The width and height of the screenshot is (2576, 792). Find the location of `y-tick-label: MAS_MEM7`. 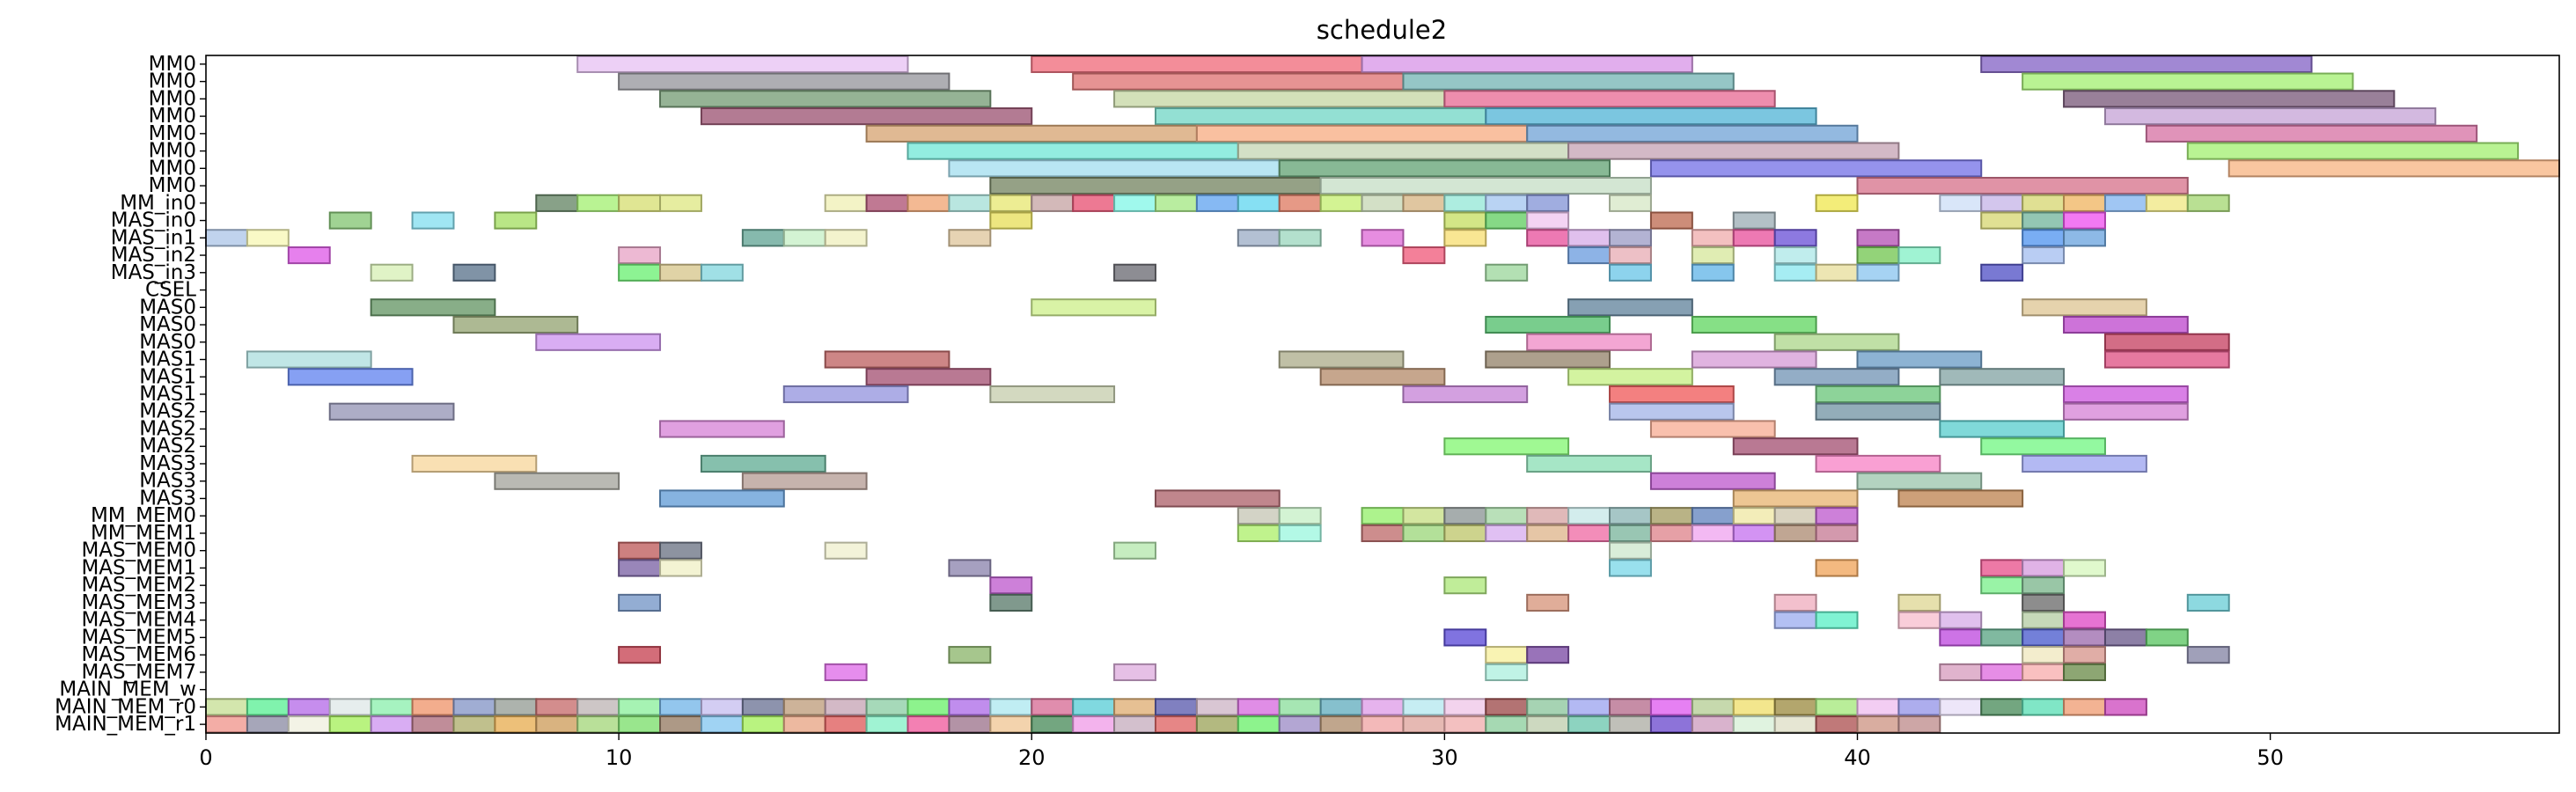

y-tick-label: MAS_MEM7 is located at coordinates (138, 672).